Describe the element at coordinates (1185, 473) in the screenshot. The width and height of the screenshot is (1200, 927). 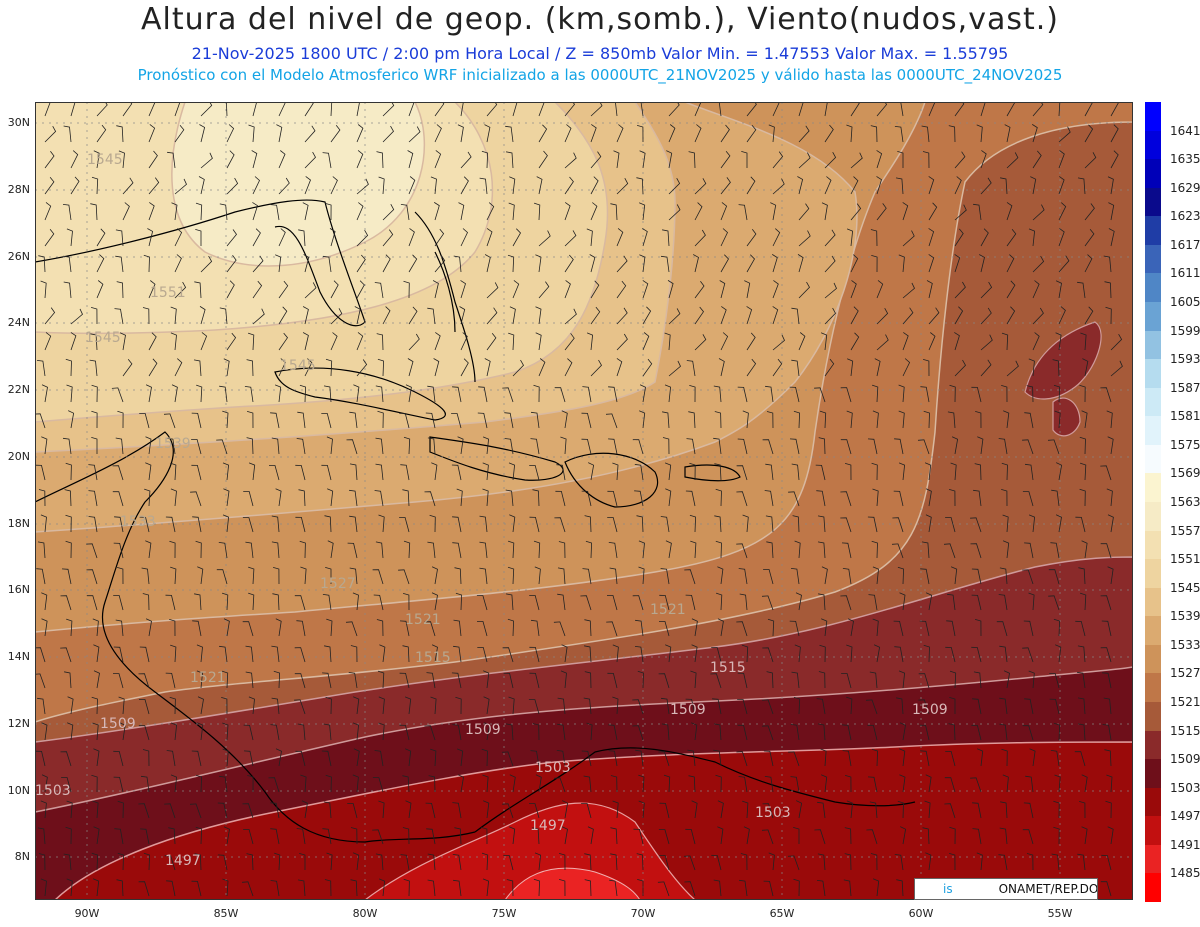
I see `colorbar-label: 1569` at that location.